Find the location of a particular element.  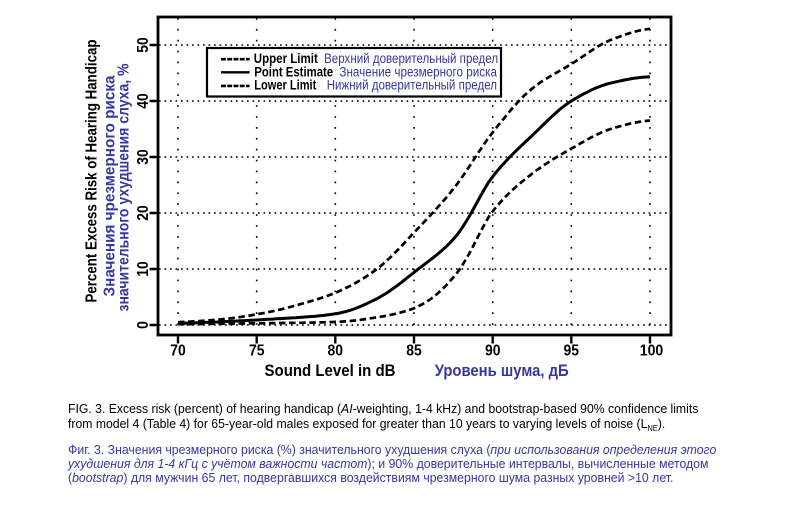

svg-text: 40 is located at coordinates (143, 101).